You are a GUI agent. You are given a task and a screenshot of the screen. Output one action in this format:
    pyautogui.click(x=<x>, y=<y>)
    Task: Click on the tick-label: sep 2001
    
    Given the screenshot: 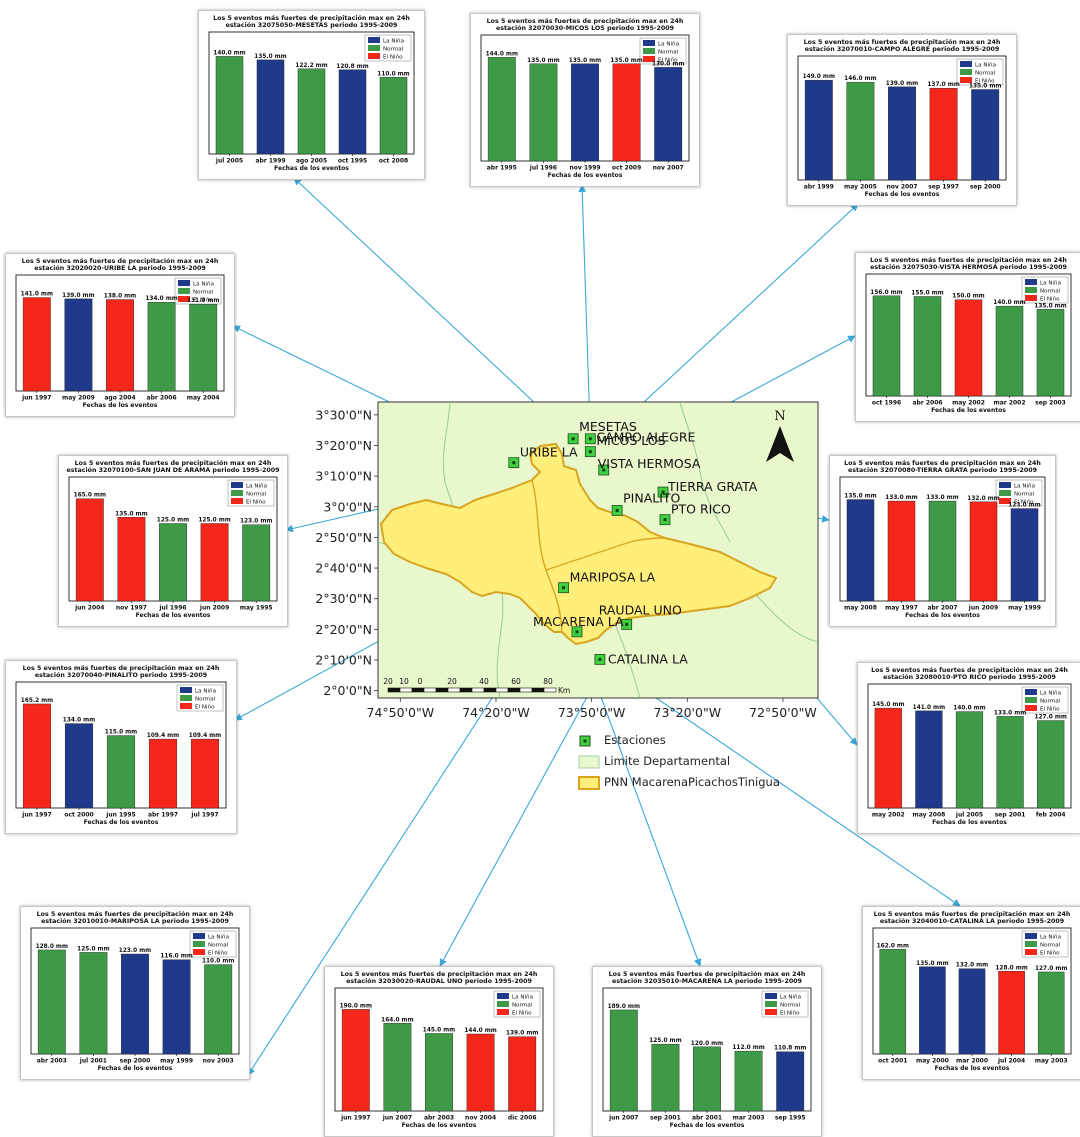 What is the action you would take?
    pyautogui.click(x=1010, y=815)
    